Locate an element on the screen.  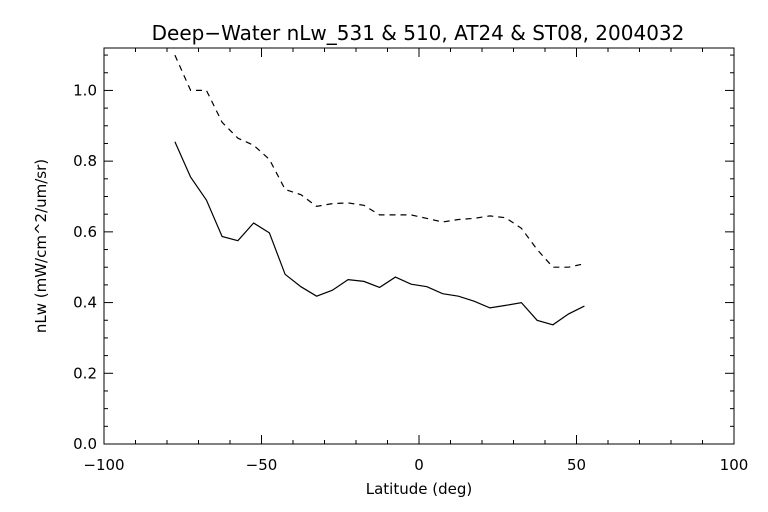
x-tick-label: 0 is located at coordinates (419, 465).